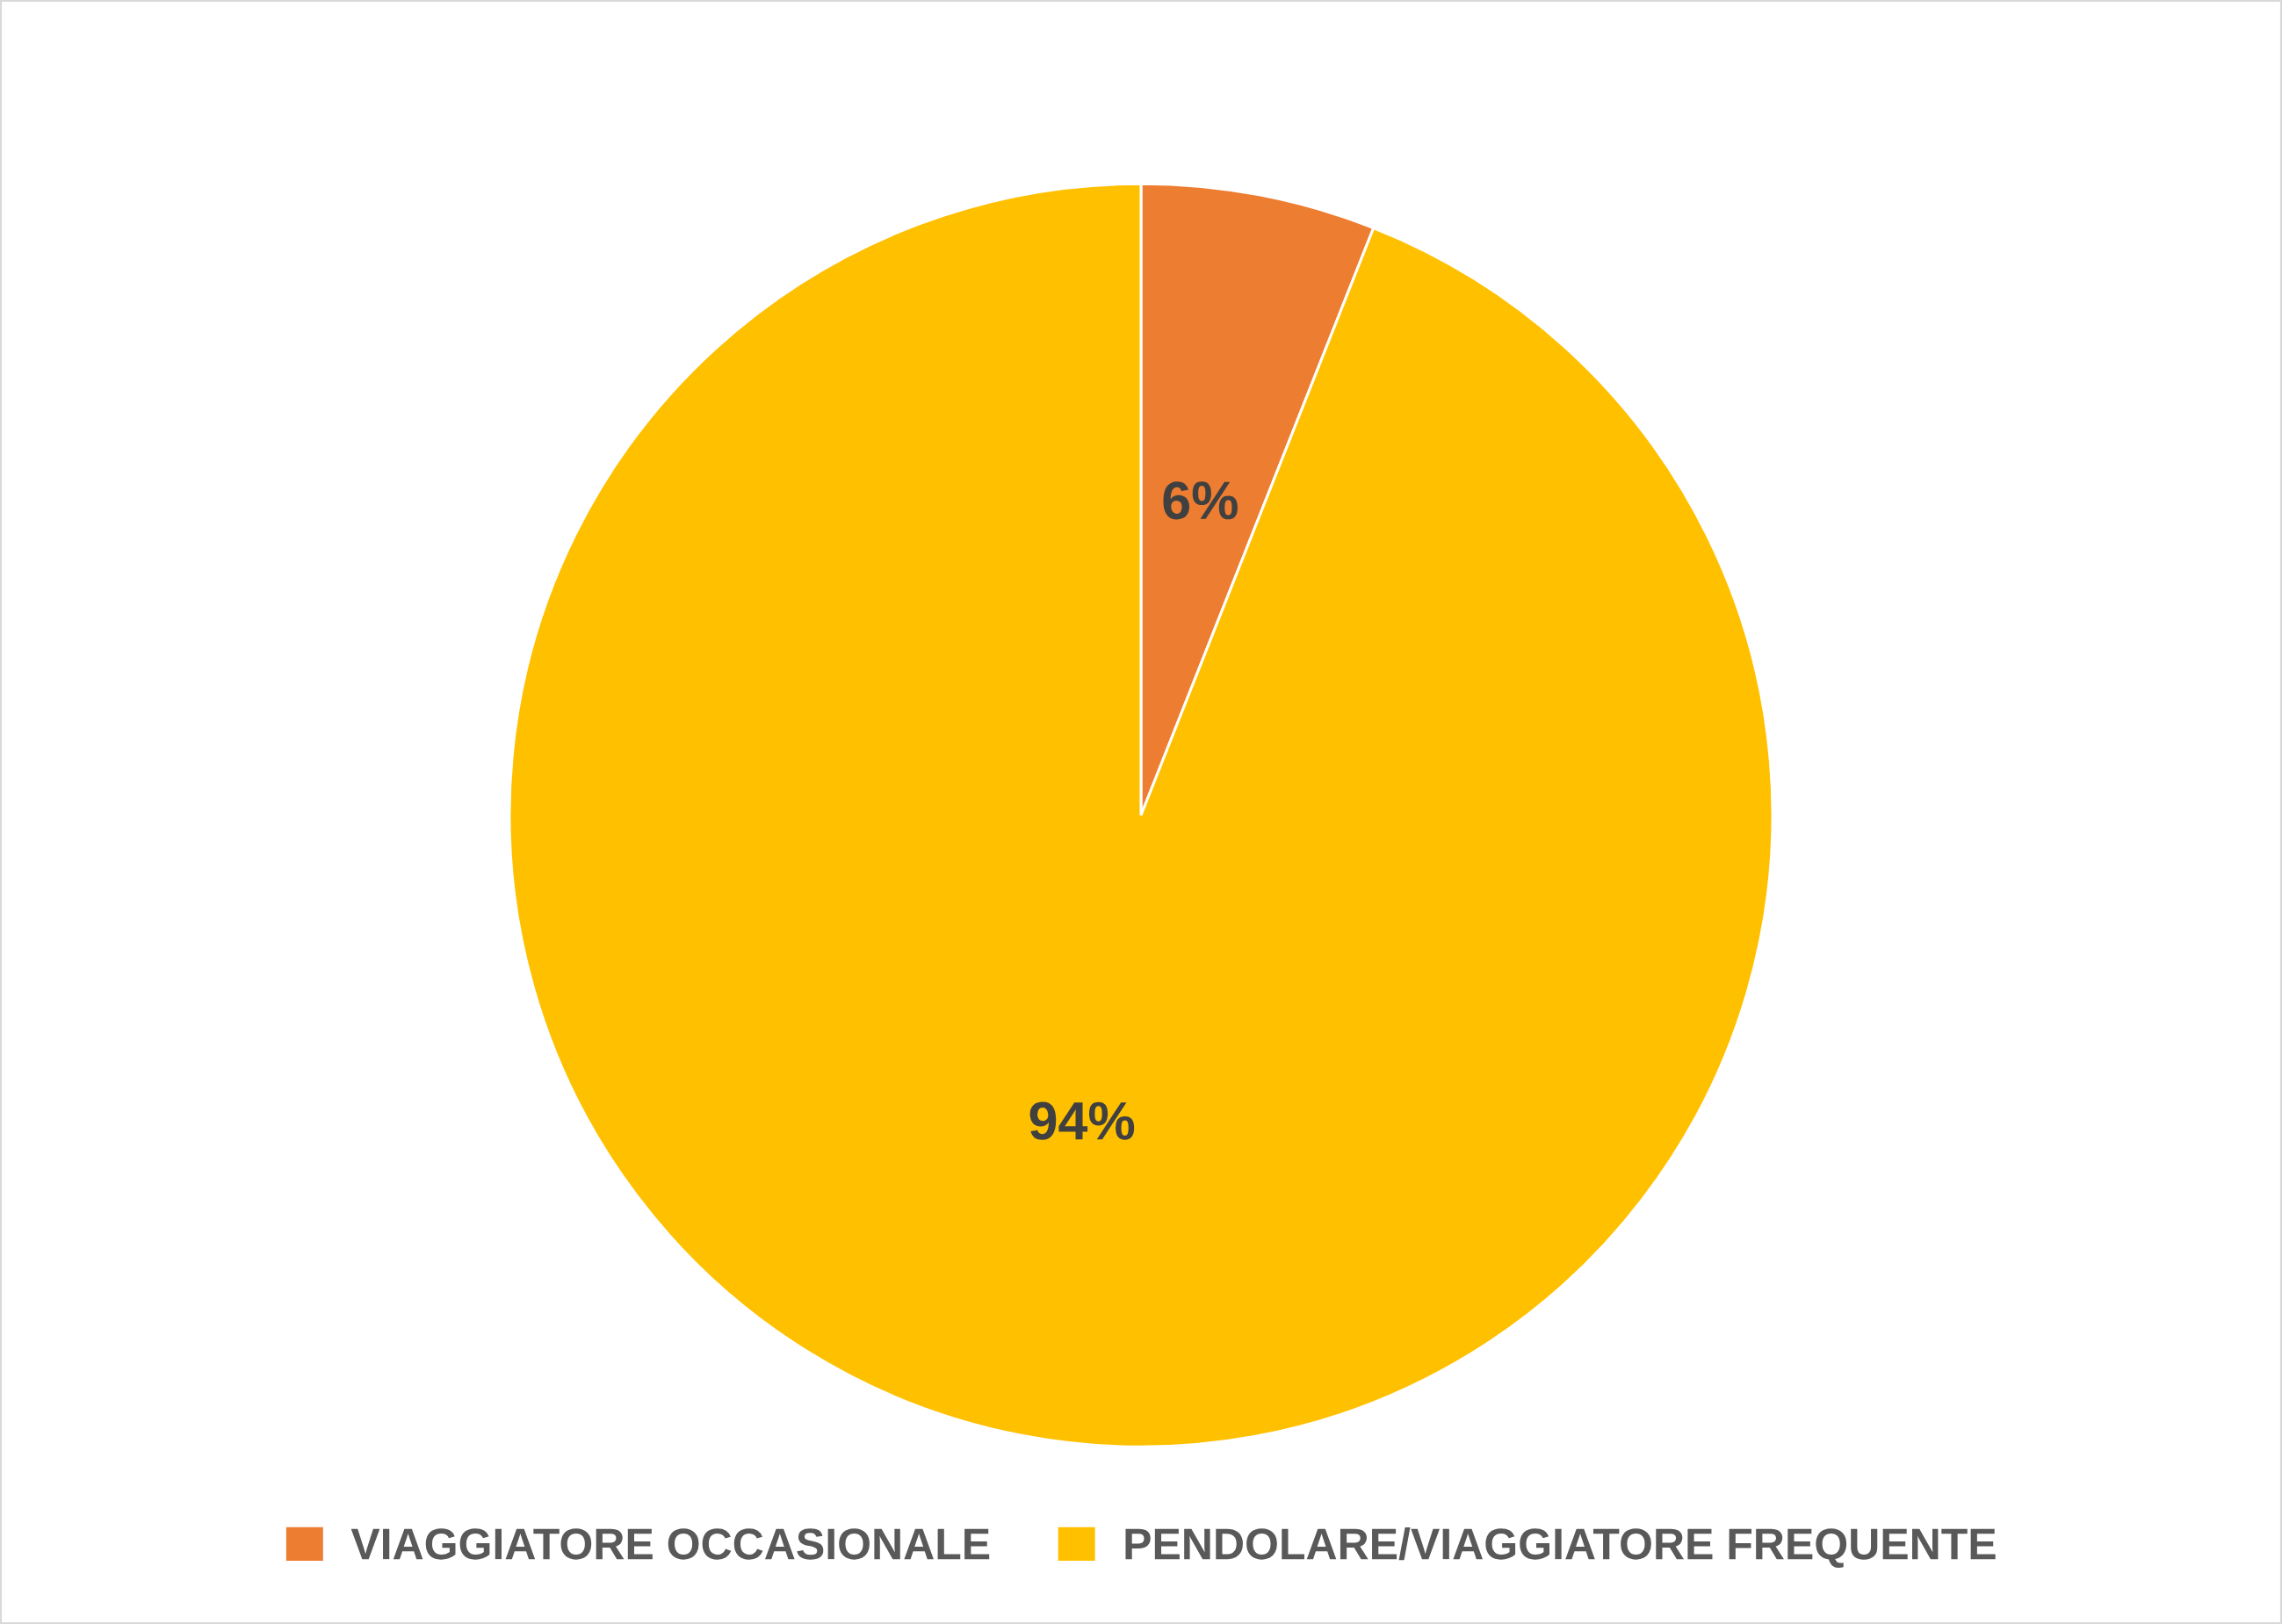 The height and width of the screenshot is (1624, 2282). I want to click on legend-label: PENDOLARE/VIAGGIATORE FREQUENTE, so click(1561, 1548).